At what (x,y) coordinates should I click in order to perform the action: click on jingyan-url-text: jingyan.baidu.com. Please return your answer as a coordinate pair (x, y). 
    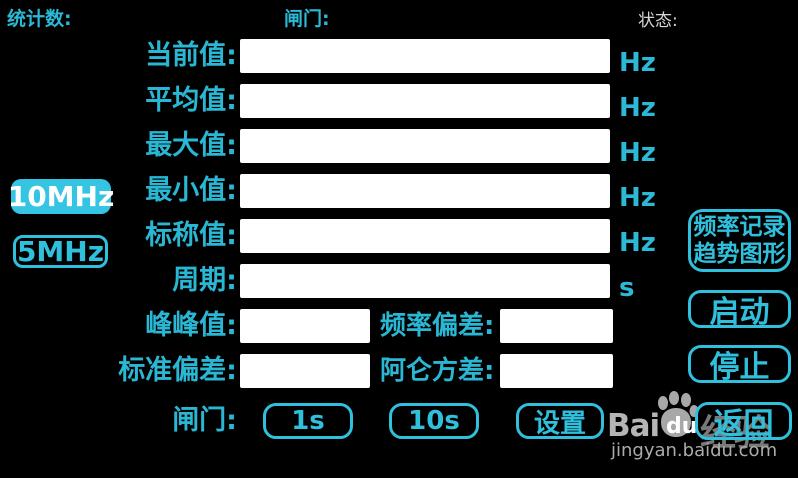
    Looking at the image, I should click on (694, 450).